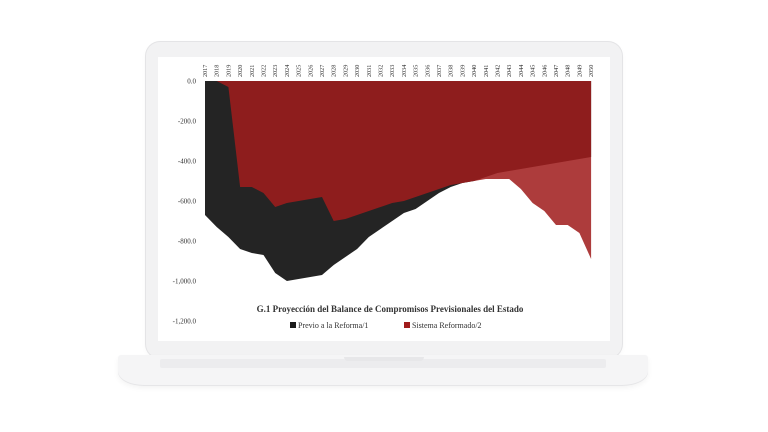  Describe the element at coordinates (357, 71) in the screenshot. I see `x-tick-label: 2030` at that location.